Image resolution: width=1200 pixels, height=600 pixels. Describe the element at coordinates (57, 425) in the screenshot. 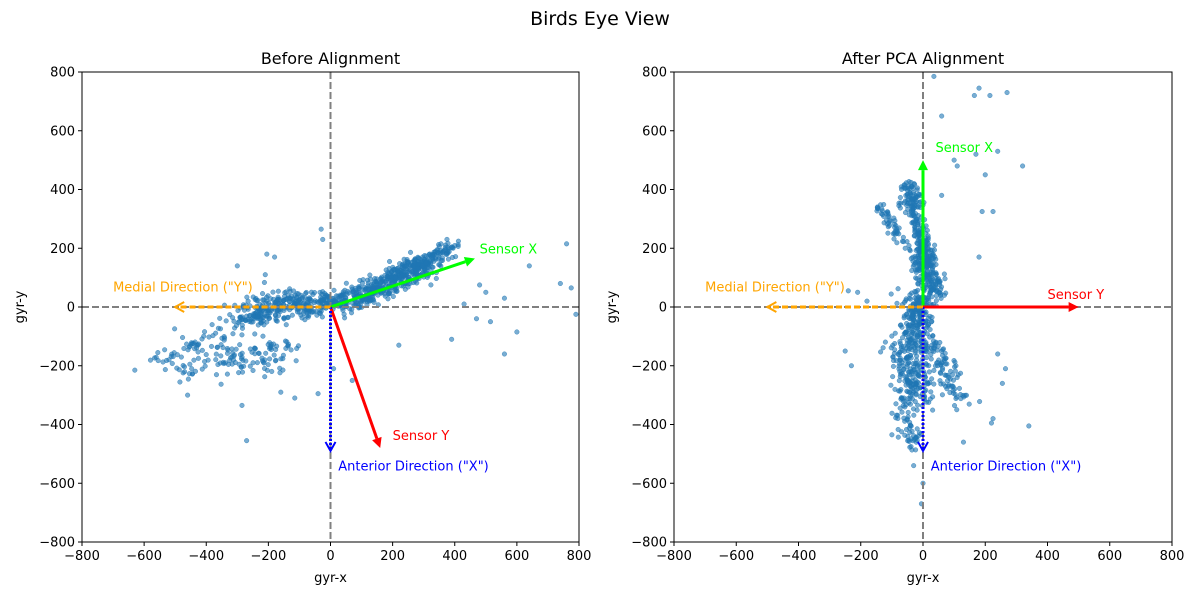

I see `y-tick-label: −400` at that location.